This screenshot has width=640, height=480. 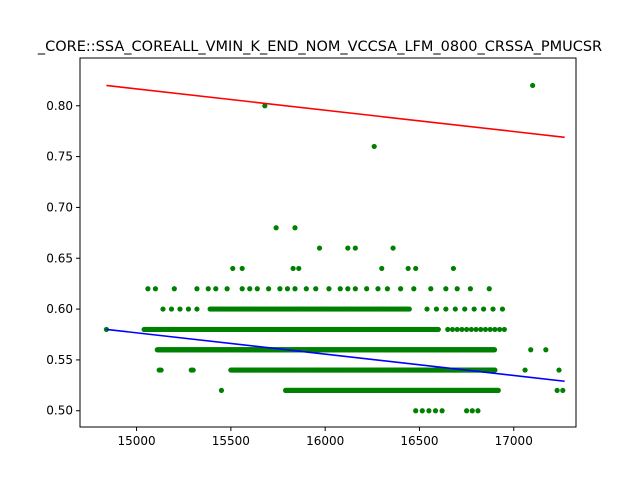 I want to click on y-axis: 0.50 0.55 0.60 0.65 0.70 0.75 0.80, so click(x=63, y=258).